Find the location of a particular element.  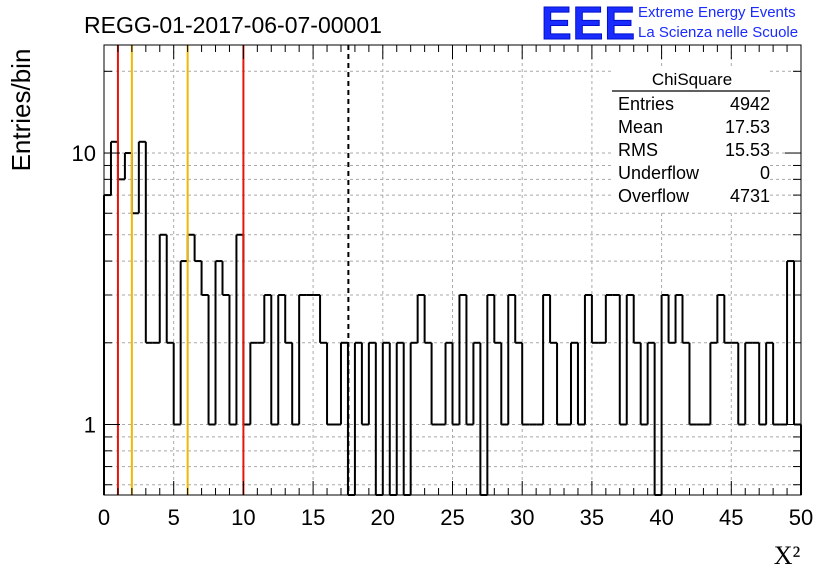

x-tick-label: 10 is located at coordinates (243, 517).